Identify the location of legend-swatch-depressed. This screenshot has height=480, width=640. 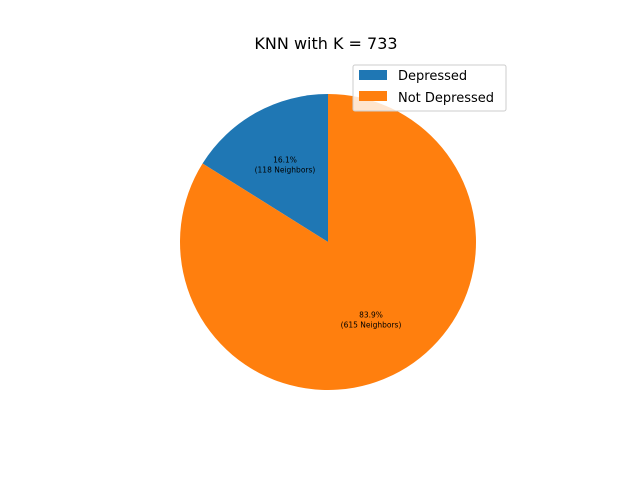
(373, 75).